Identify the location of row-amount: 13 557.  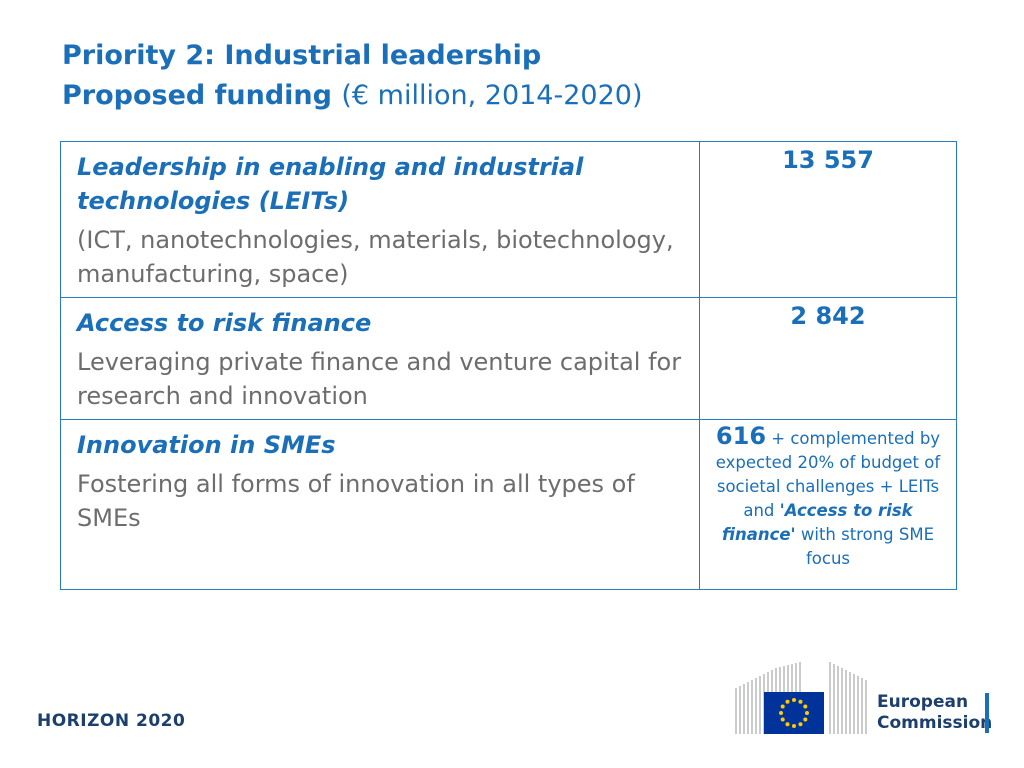
(828, 160).